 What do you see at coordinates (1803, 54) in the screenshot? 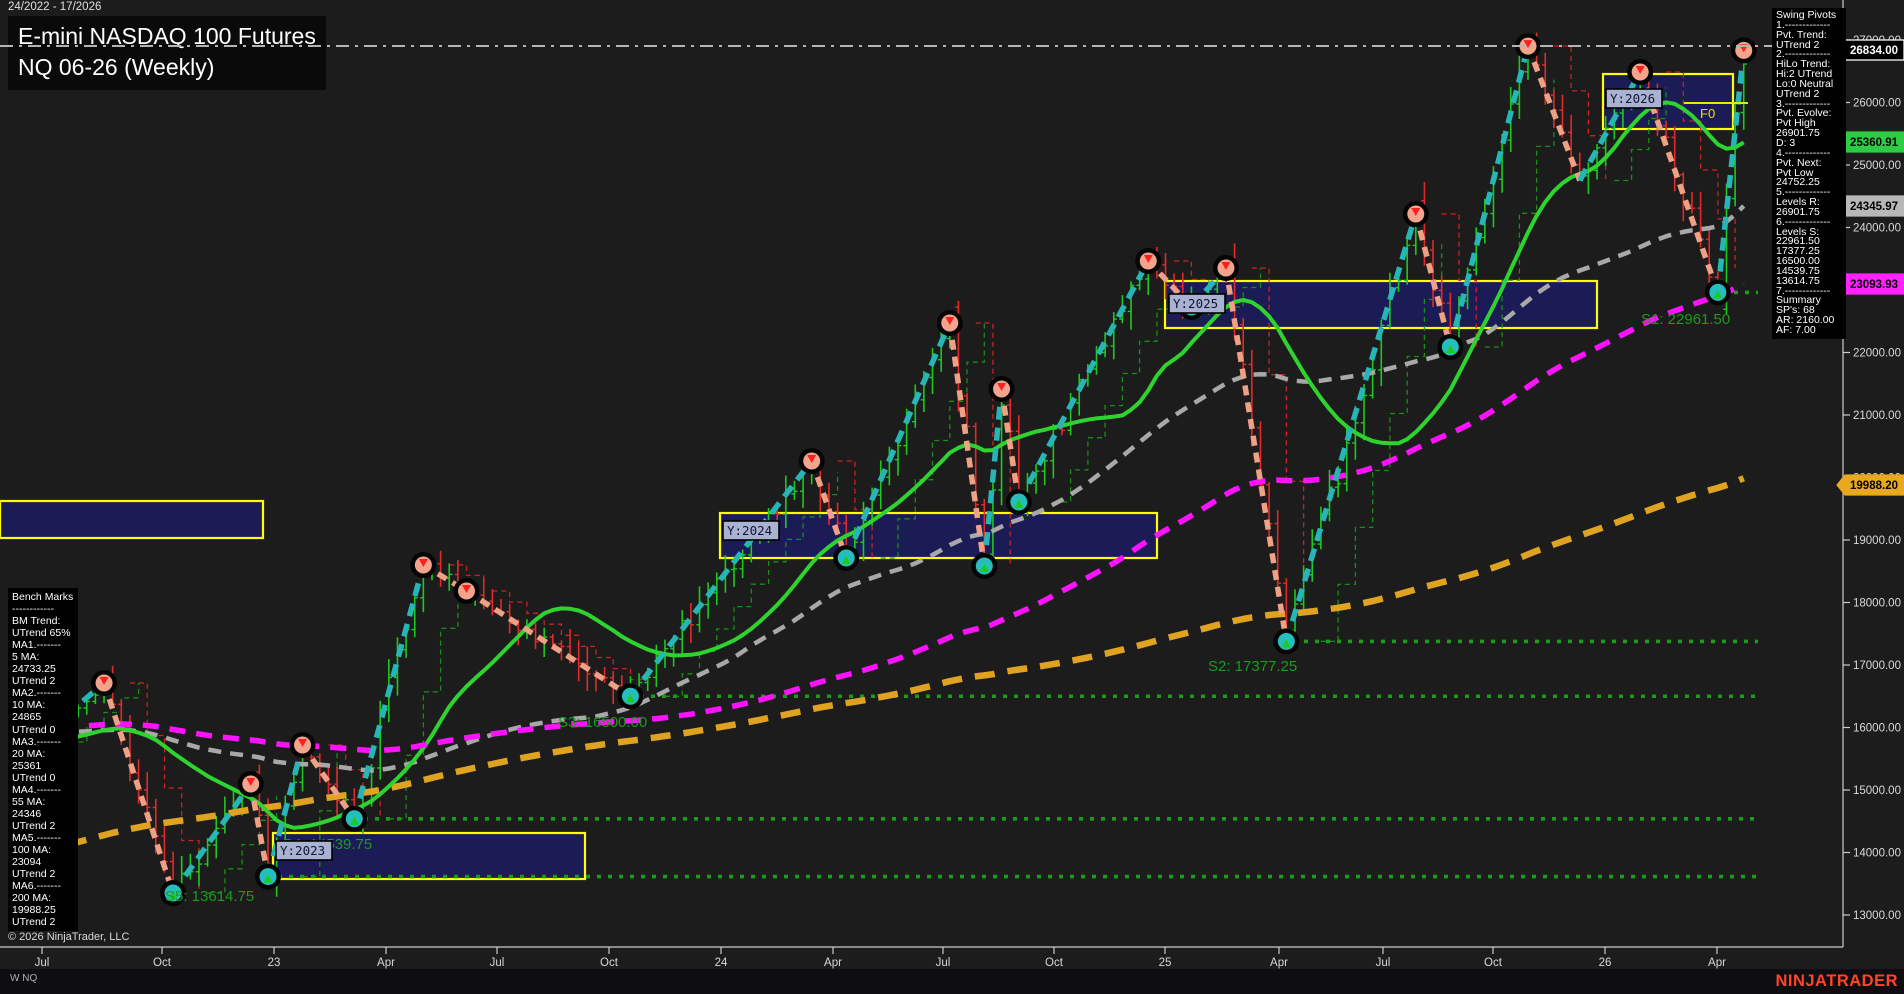
I see `swing-pivots-line: 2.-------------` at bounding box center [1803, 54].